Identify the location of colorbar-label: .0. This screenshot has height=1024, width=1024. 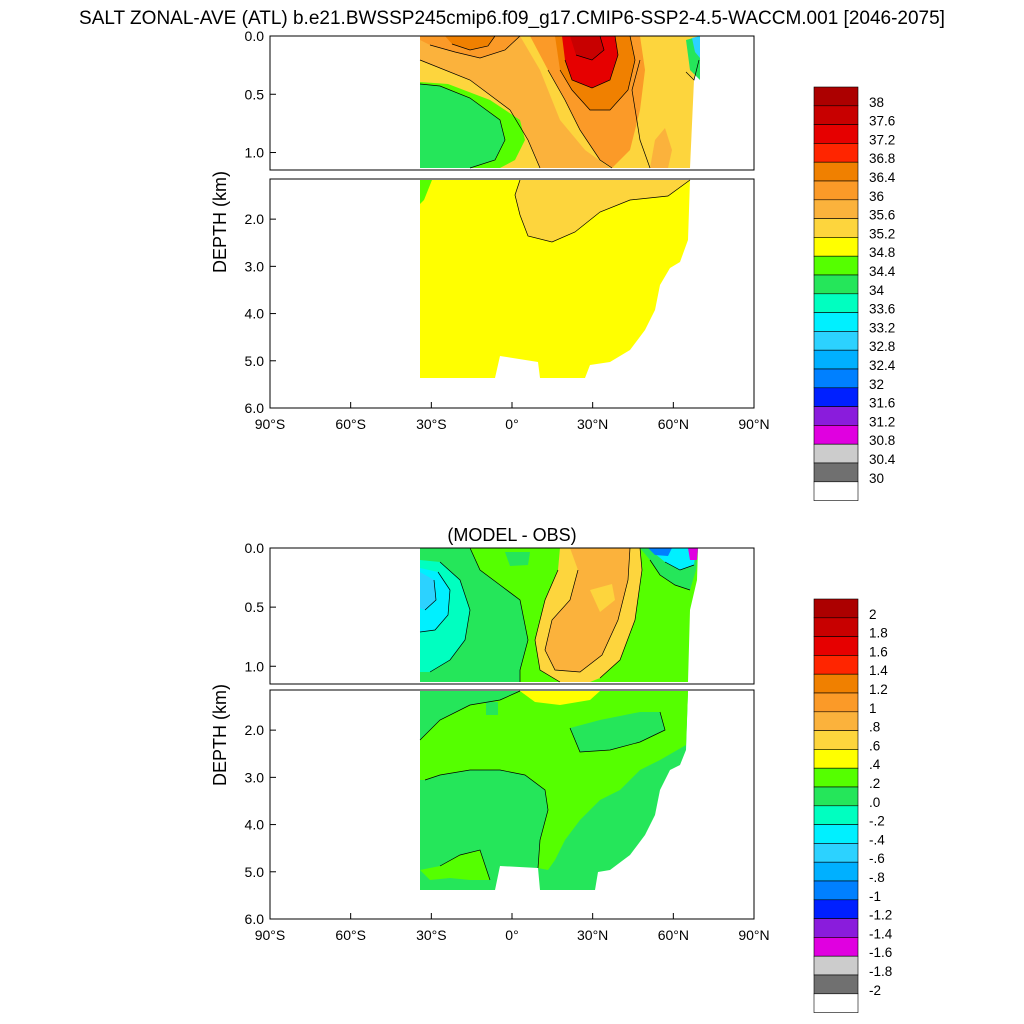
(874, 802).